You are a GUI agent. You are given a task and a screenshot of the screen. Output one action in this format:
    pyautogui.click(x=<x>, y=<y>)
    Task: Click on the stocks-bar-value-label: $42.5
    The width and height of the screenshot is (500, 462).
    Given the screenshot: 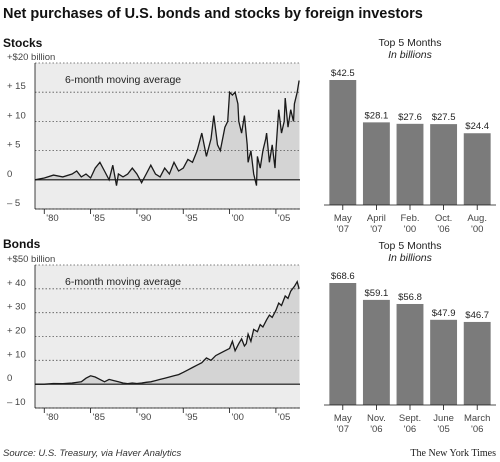 What is the action you would take?
    pyautogui.click(x=343, y=73)
    